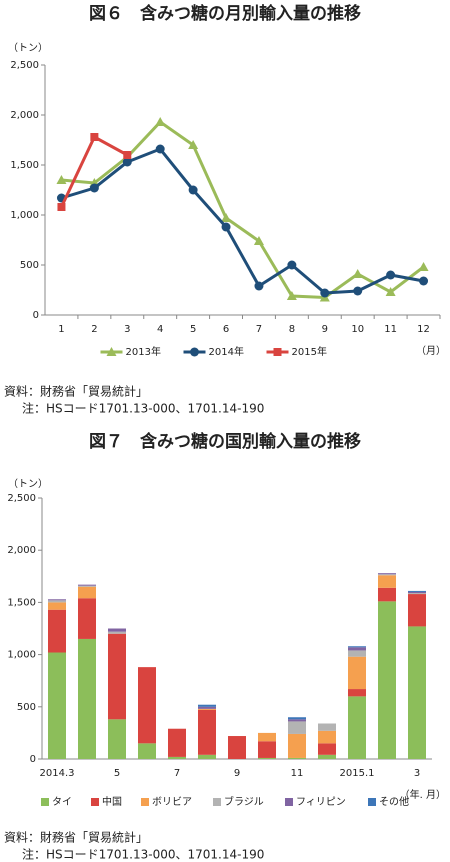 The image size is (450, 862). I want to click on y-tick-label: 1,500, so click(24, 165).